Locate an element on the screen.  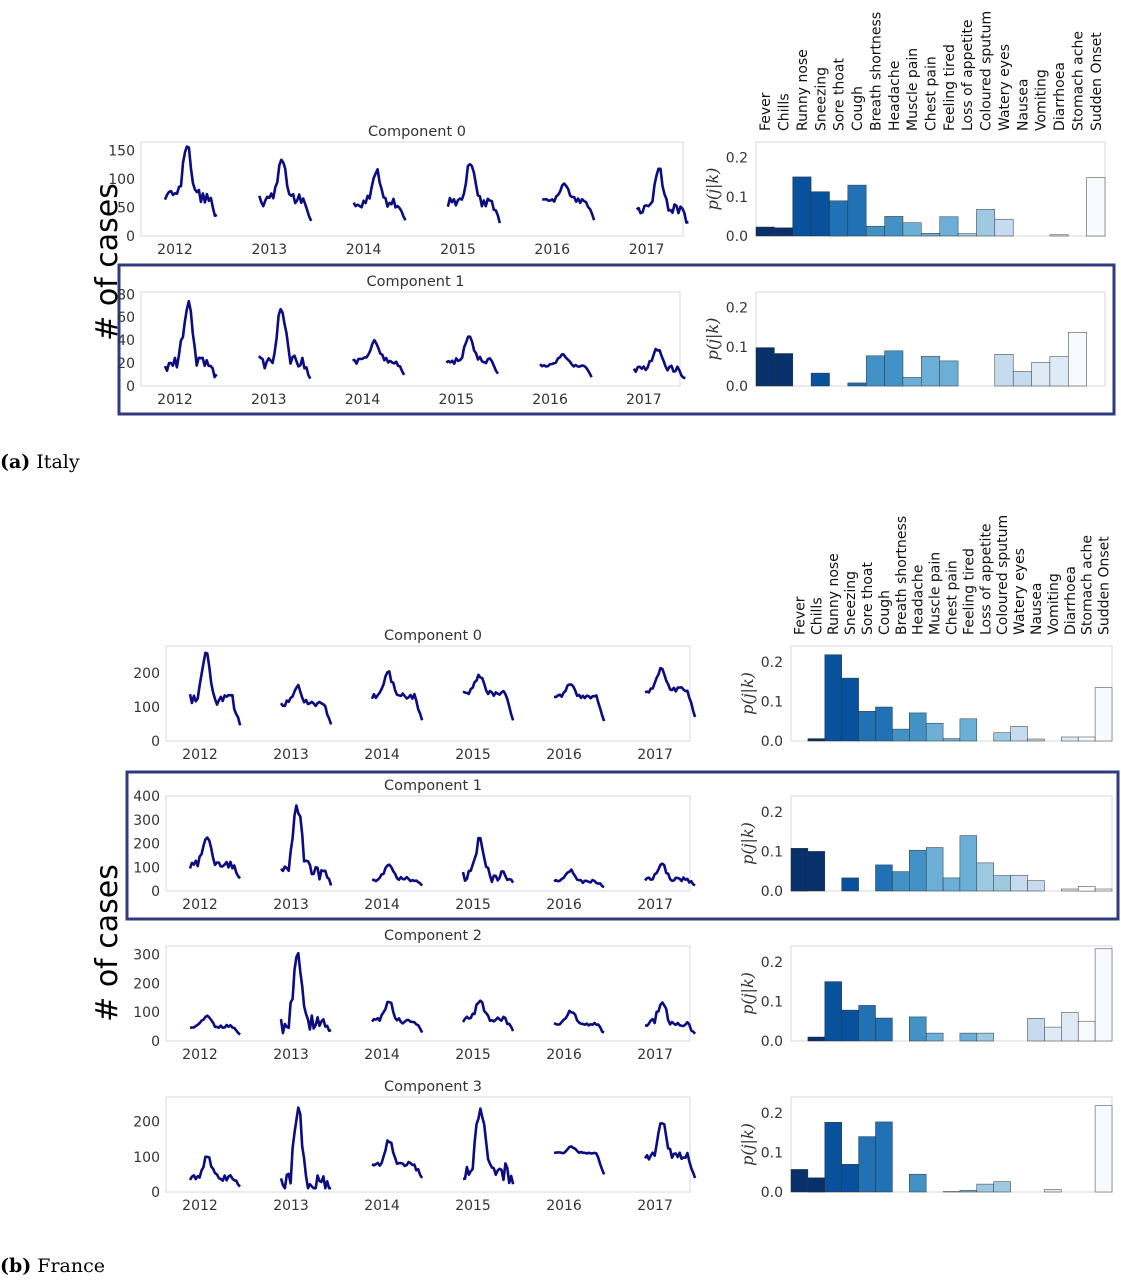
symptom-label: Feeling tired is located at coordinates (950, 87).